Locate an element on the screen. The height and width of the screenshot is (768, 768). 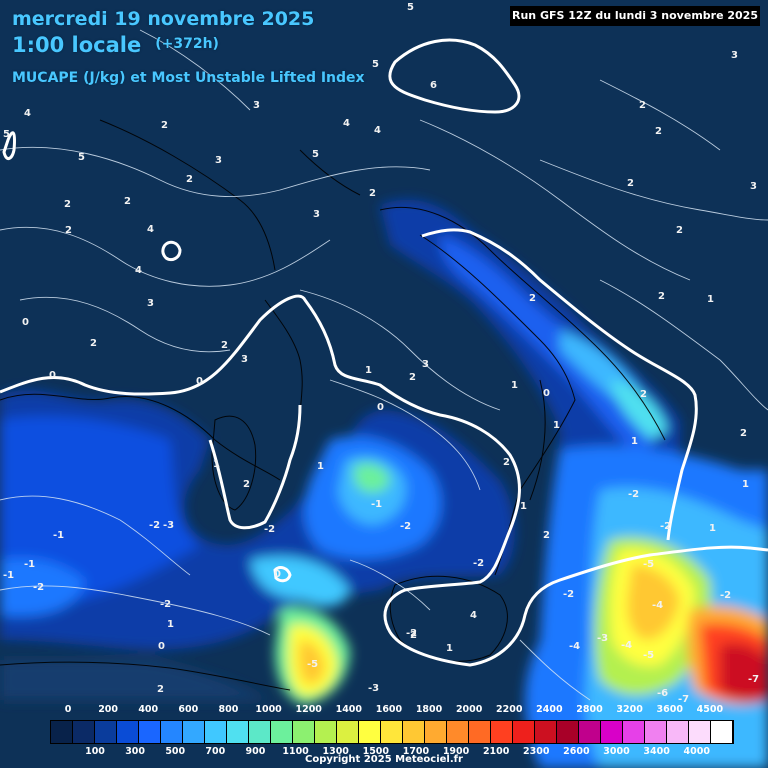
legend-bottom-label: 4000 is located at coordinates (696, 751).